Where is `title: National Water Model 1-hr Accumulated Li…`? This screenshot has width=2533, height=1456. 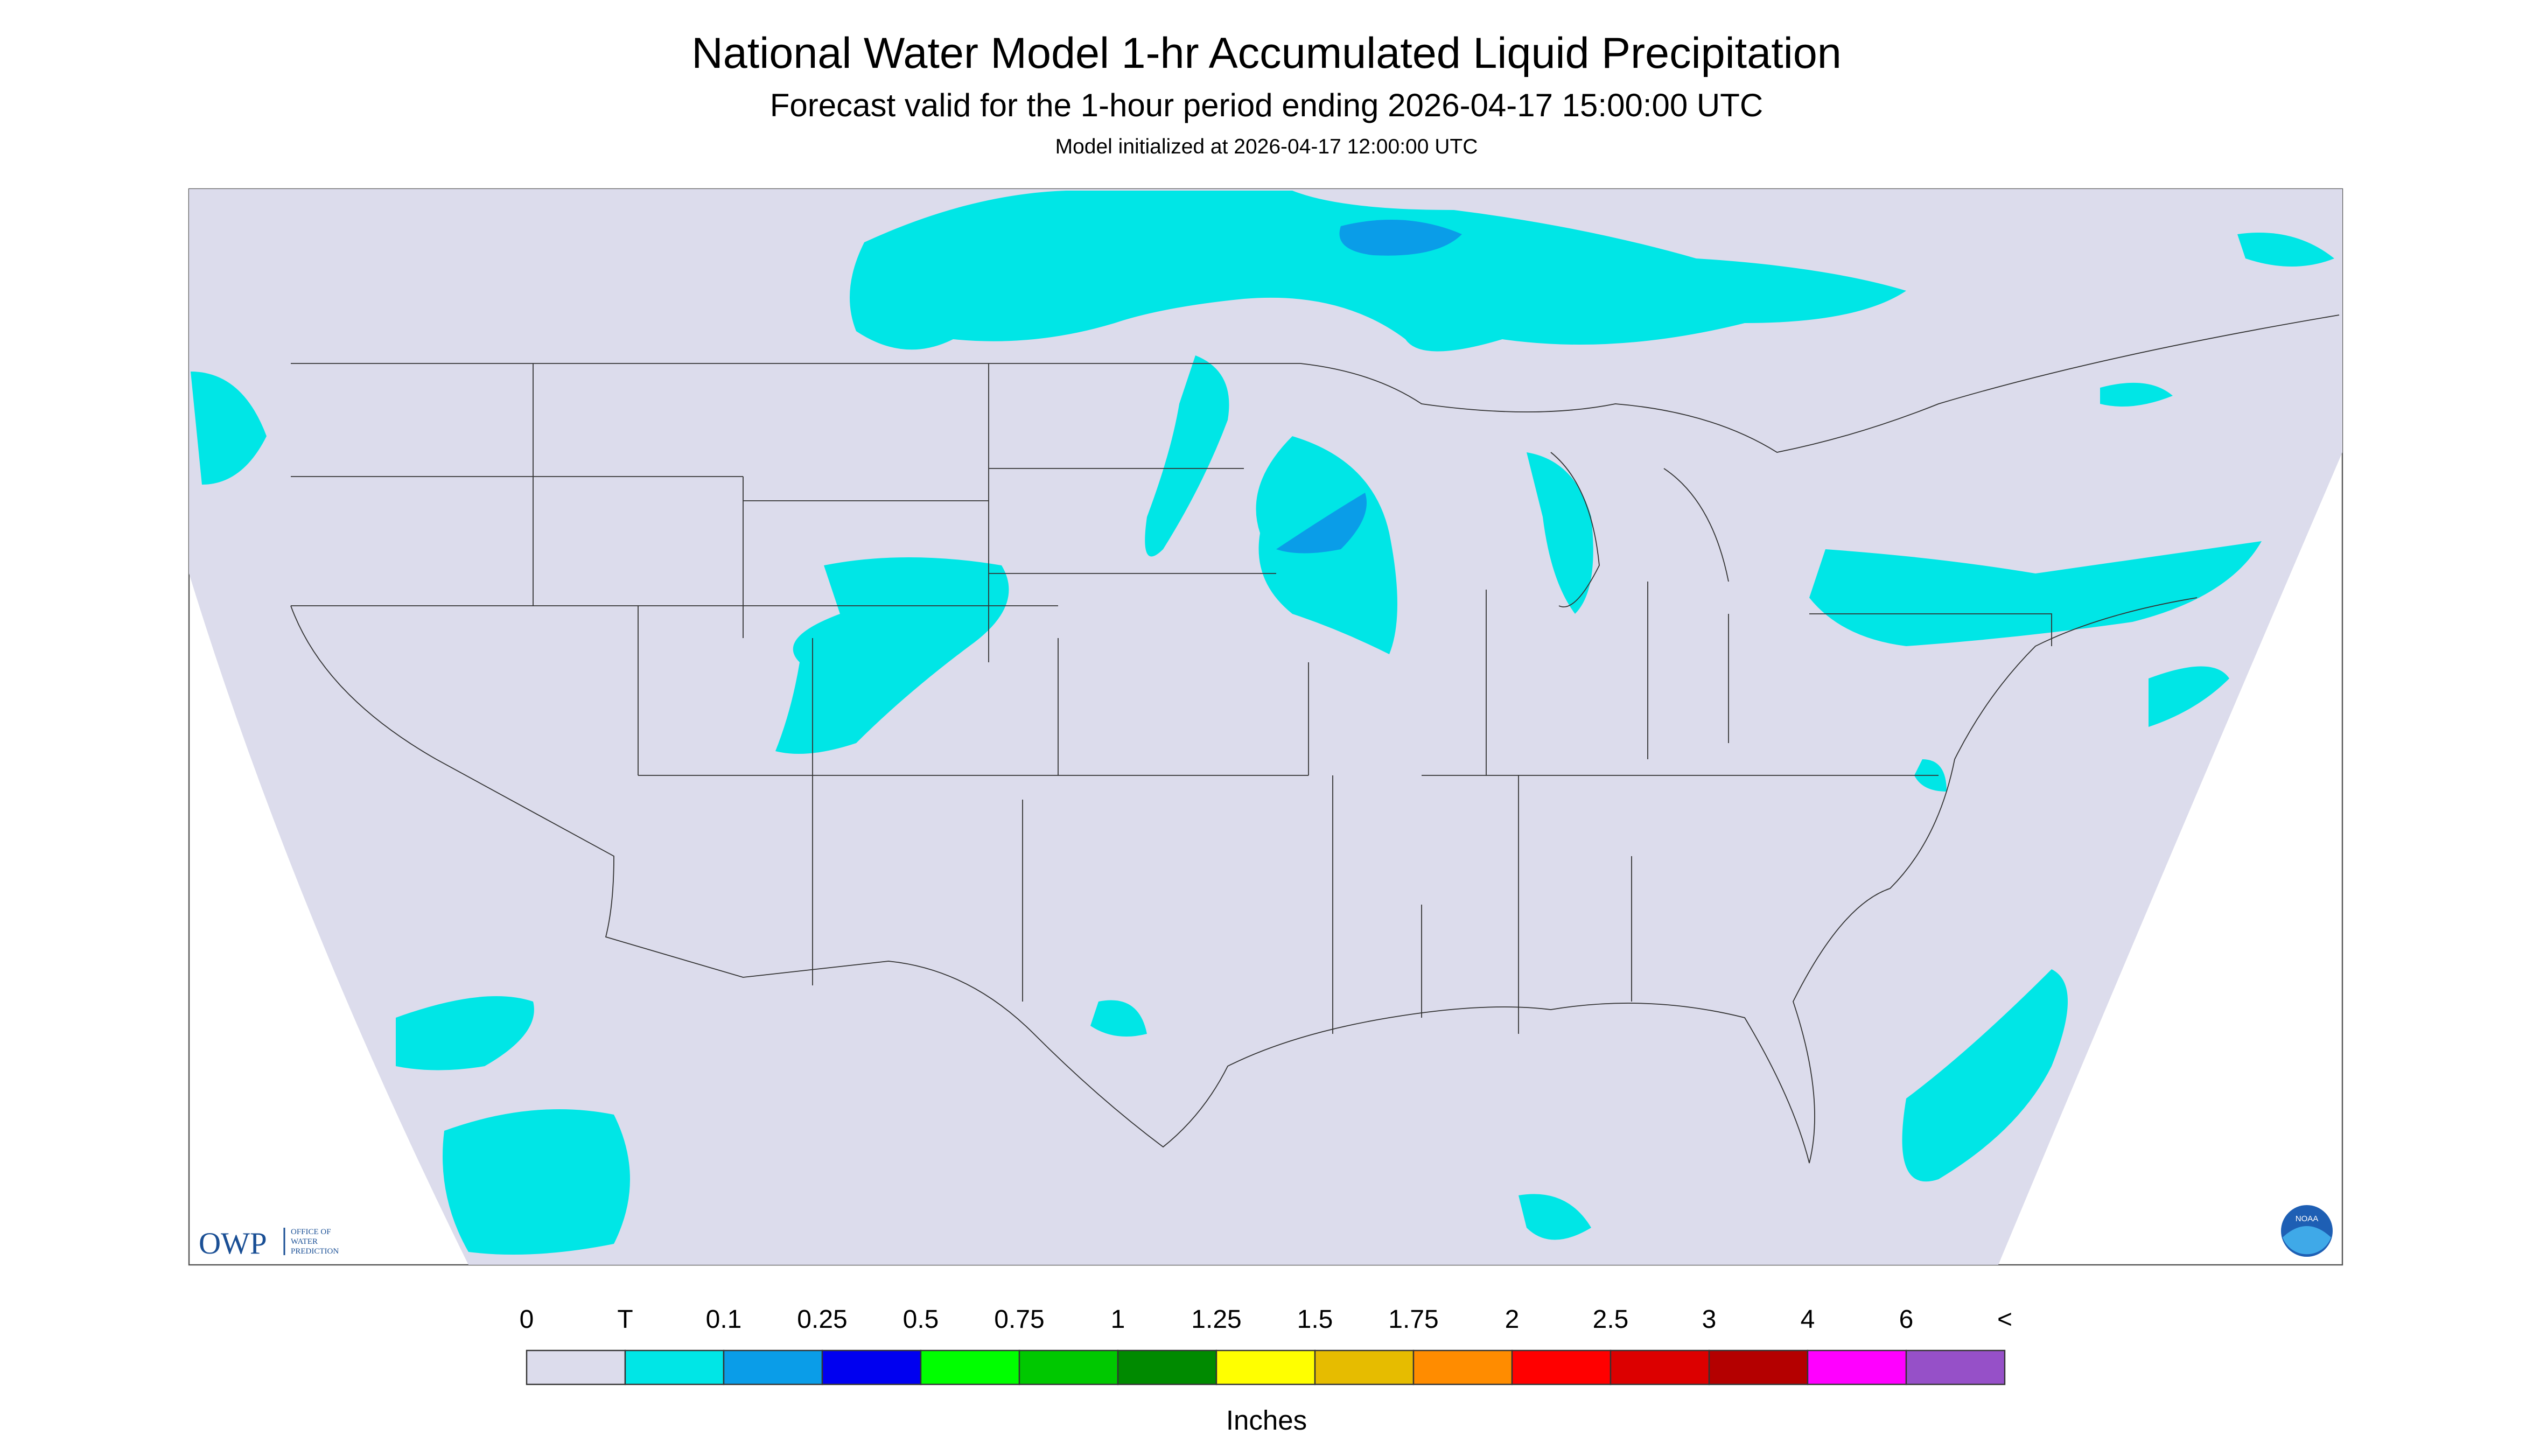
title: National Water Model 1-hr Accumulated Li… is located at coordinates (1266, 53).